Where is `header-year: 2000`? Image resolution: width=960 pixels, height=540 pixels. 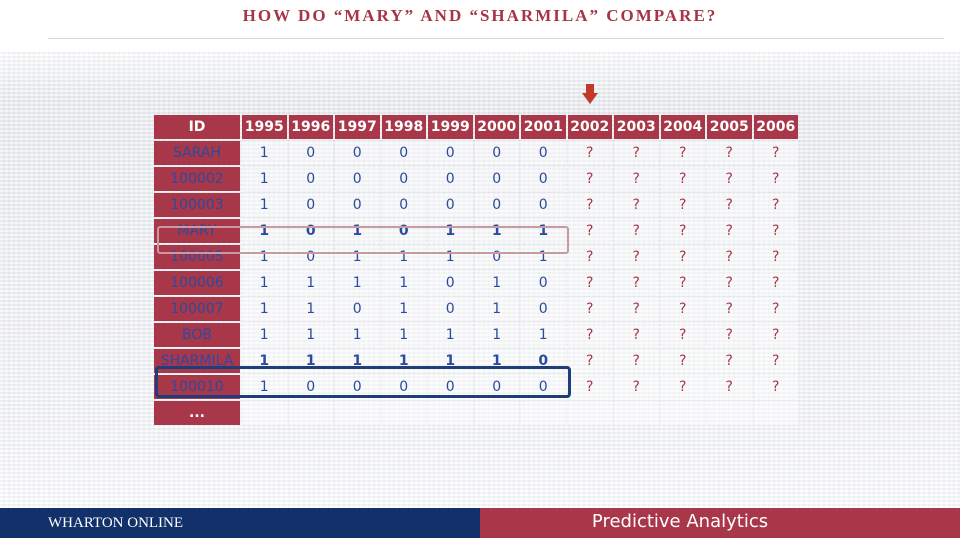
header-year: 2000 is located at coordinates (496, 127).